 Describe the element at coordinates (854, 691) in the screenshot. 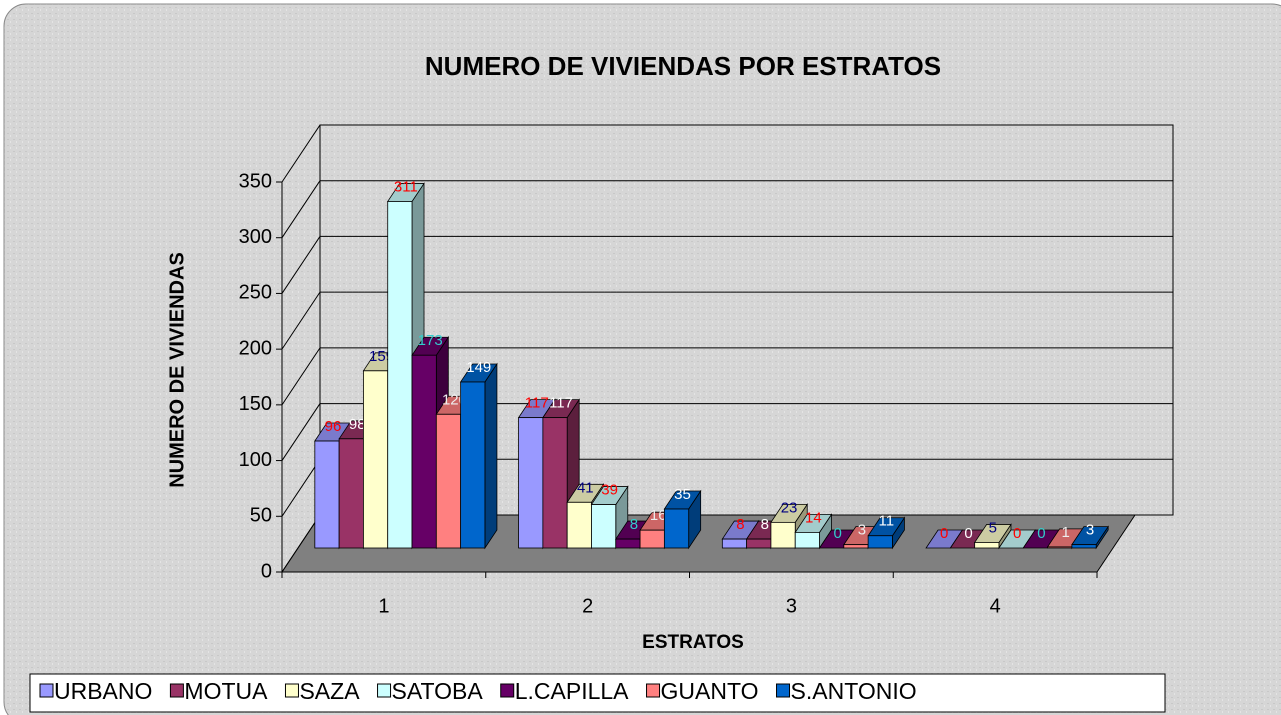

I see `legend-label: S.ANTONIO` at that location.